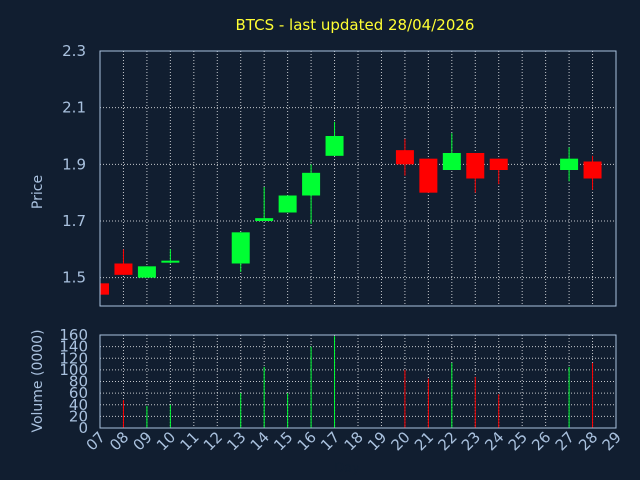  I want to click on price-ticks: 1.5 1.7 1.9 2.1 2.3, so click(74, 164).